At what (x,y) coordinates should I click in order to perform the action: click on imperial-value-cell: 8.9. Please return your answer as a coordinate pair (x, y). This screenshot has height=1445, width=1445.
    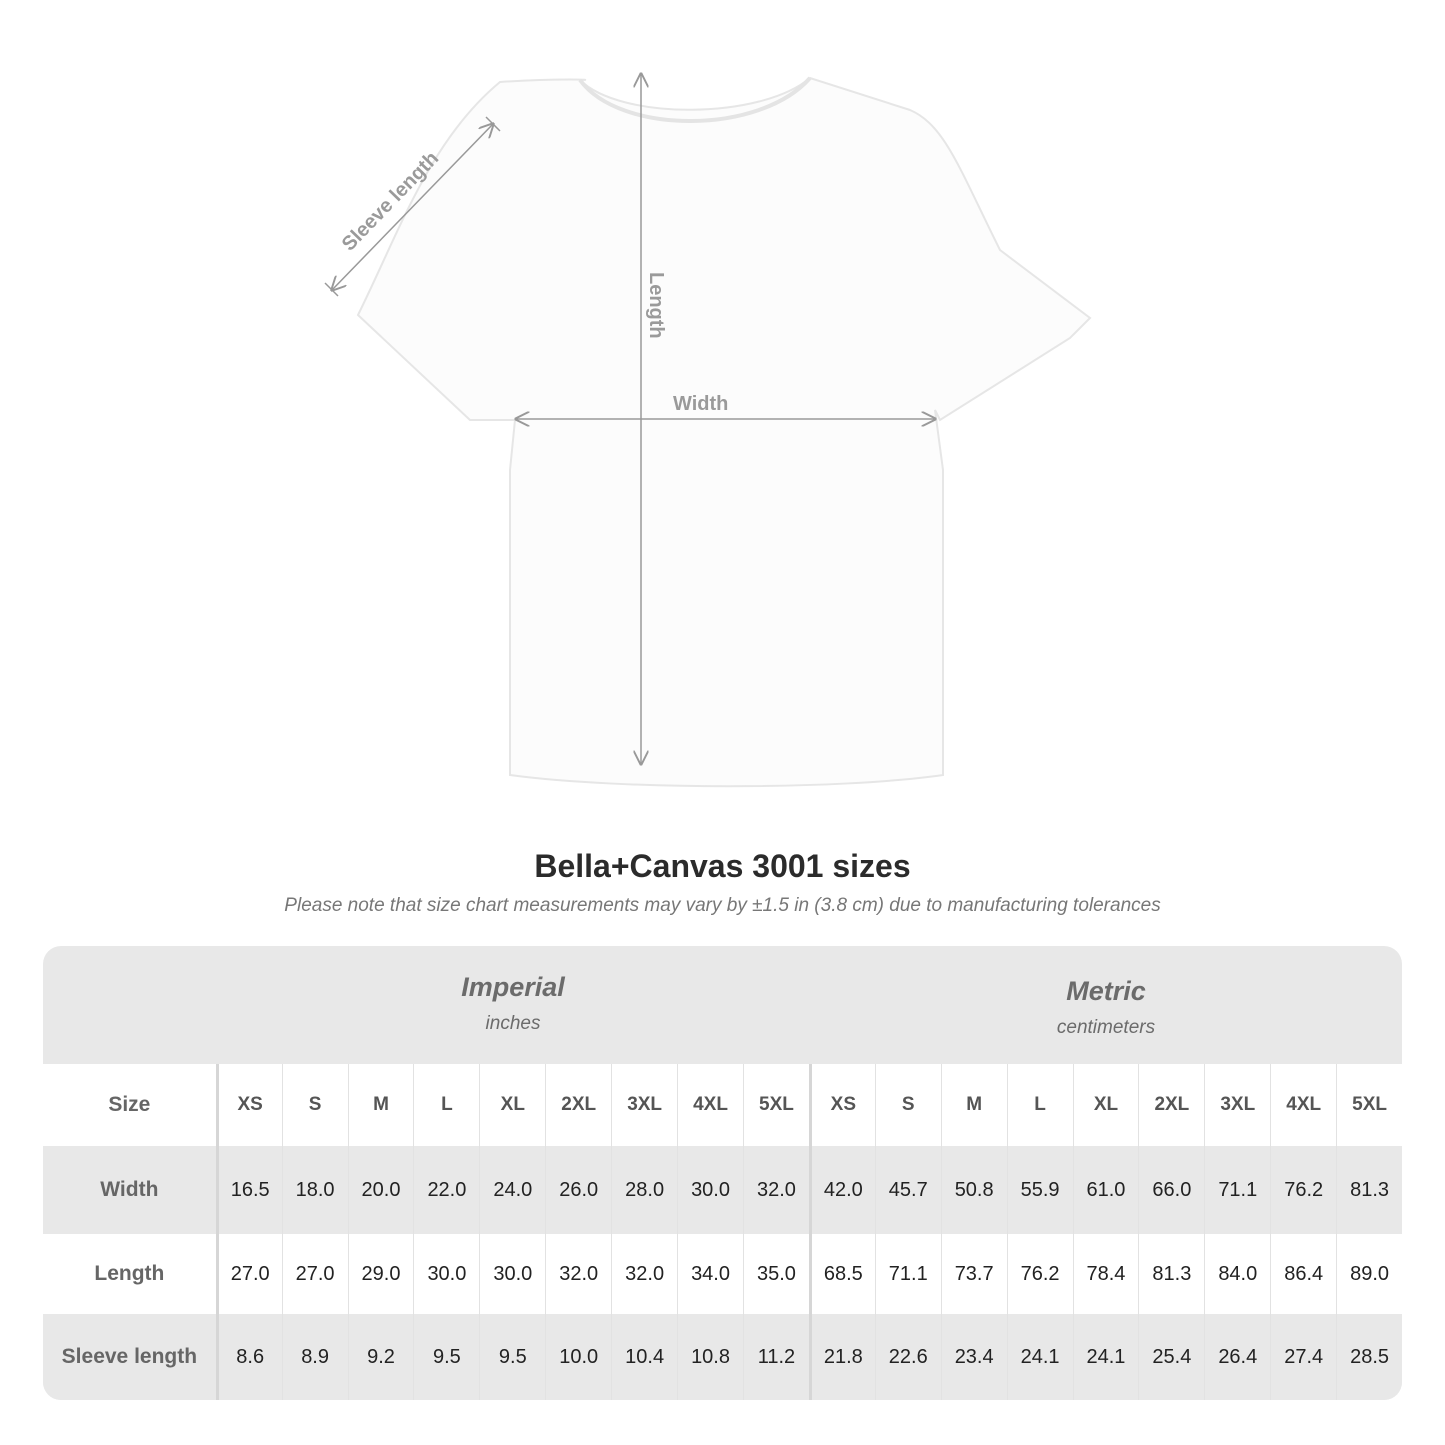
    Looking at the image, I should click on (314, 1357).